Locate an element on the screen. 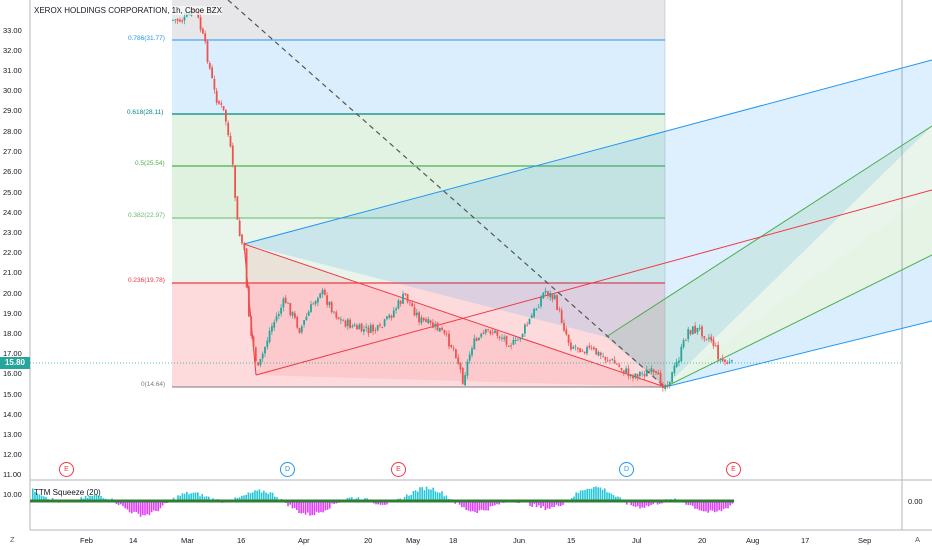  timezone-button: Z is located at coordinates (12, 539).